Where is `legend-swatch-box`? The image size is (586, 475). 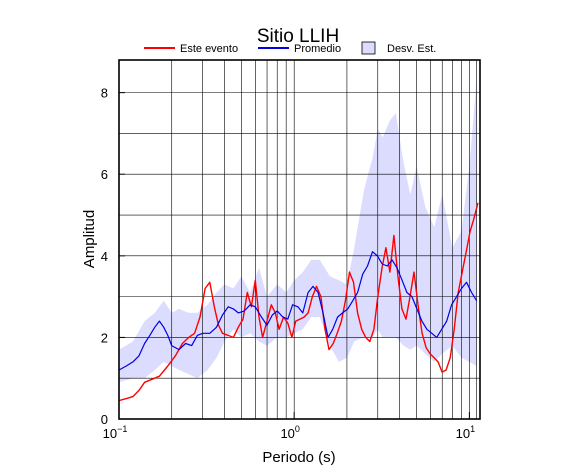 legend-swatch-box is located at coordinates (368, 48).